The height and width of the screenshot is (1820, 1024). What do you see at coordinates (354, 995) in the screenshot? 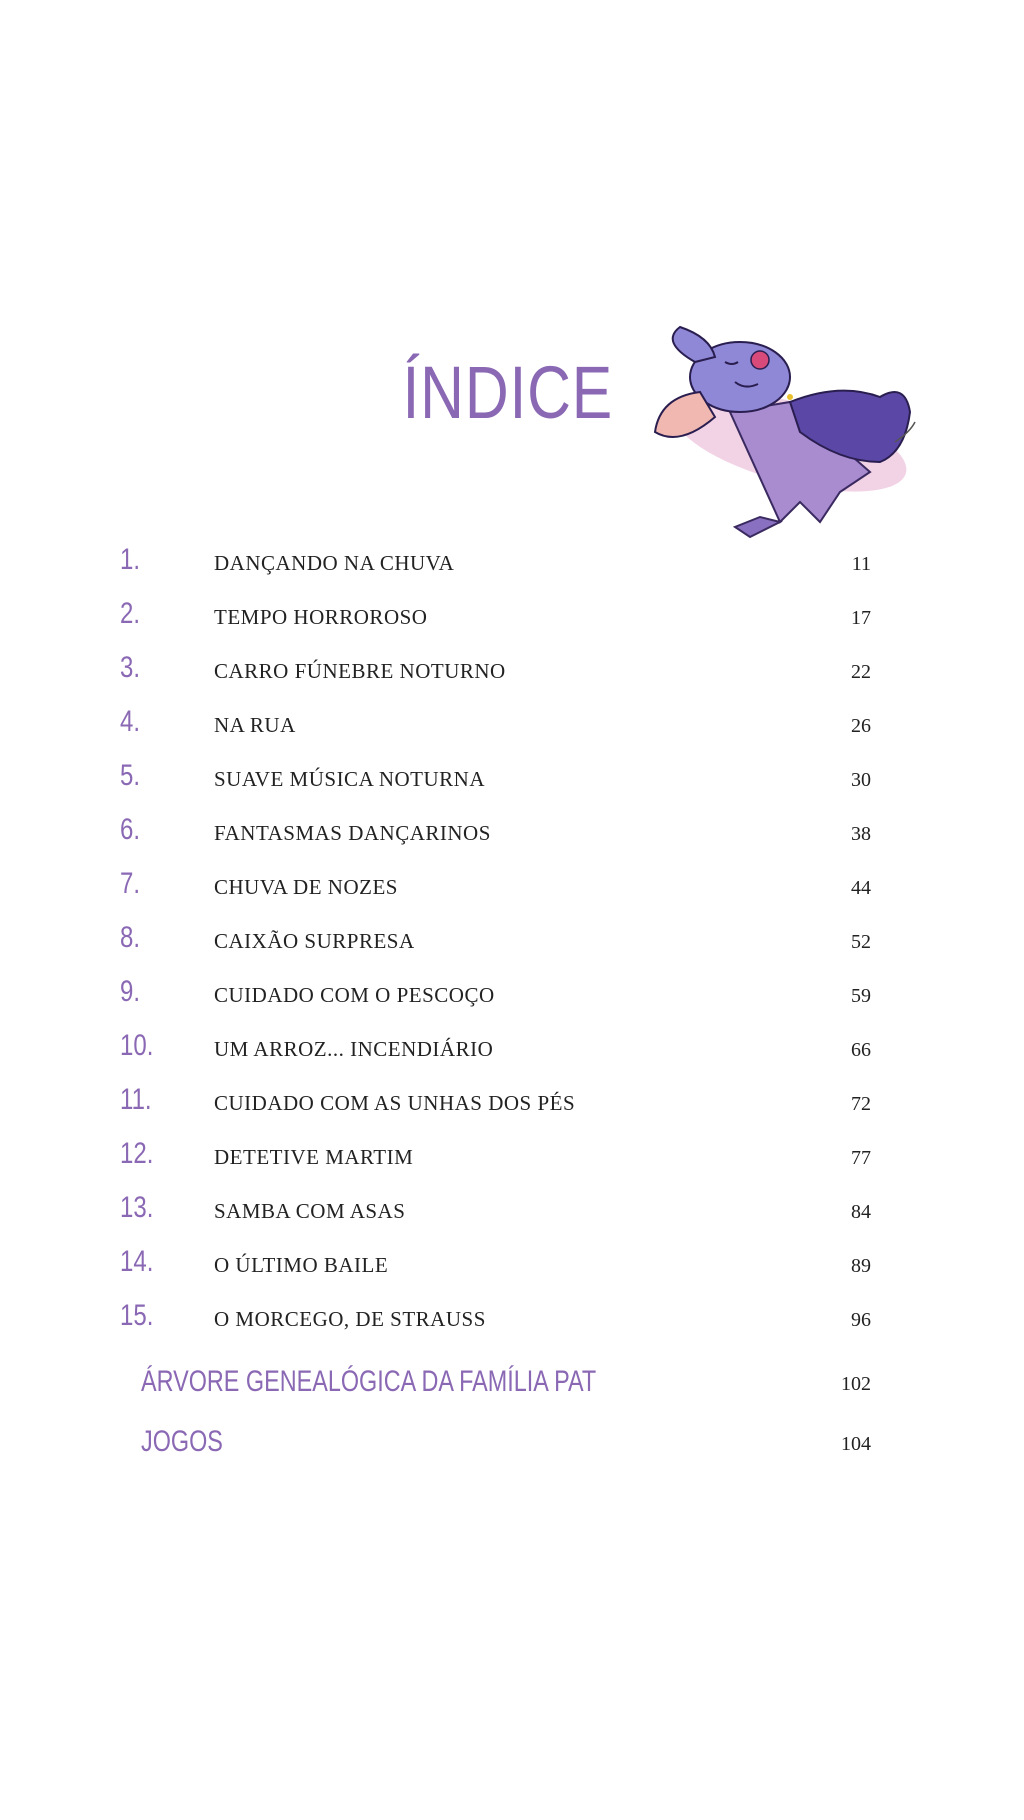
I see `chapter-title: CUIDADO COM O PESCOÇO` at bounding box center [354, 995].